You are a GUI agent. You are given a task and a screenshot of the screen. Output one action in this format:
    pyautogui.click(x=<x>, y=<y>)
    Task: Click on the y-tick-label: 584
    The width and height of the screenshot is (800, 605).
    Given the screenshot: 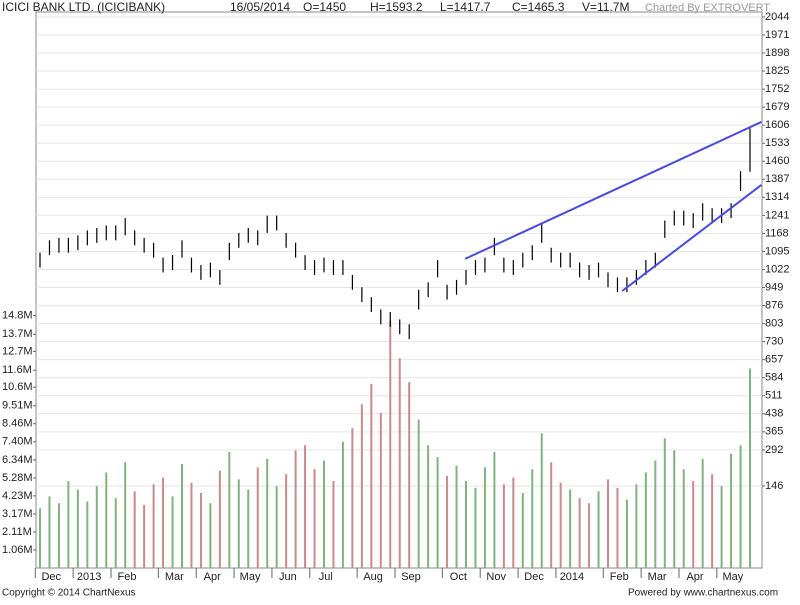 What is the action you would take?
    pyautogui.click(x=774, y=378)
    